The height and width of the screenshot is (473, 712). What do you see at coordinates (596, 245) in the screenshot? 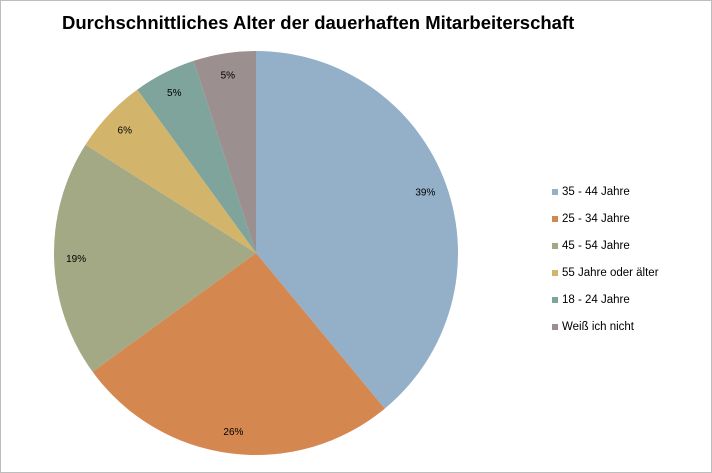
I see `legend-label: 45 - 54 Jahre` at bounding box center [596, 245].